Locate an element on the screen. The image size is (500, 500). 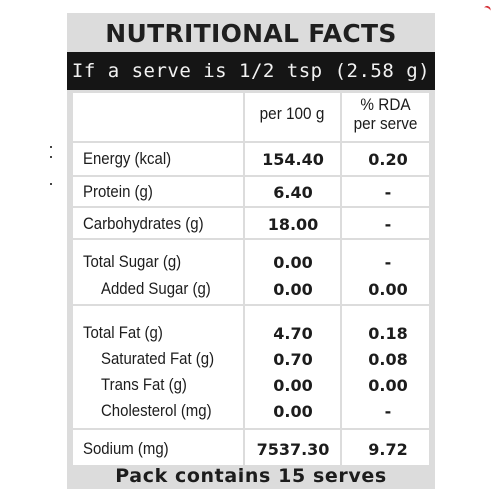
row-name-total-sugar: Total Sugar (g) is located at coordinates (132, 261).